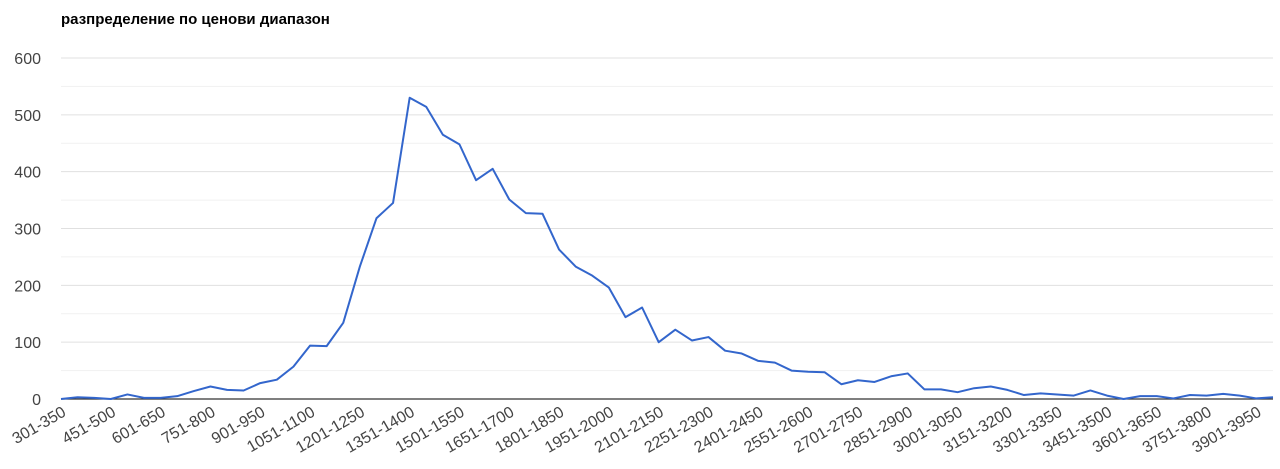  What do you see at coordinates (675, 330) in the screenshot?
I see `data-point: 2151-2200: 122` at bounding box center [675, 330].